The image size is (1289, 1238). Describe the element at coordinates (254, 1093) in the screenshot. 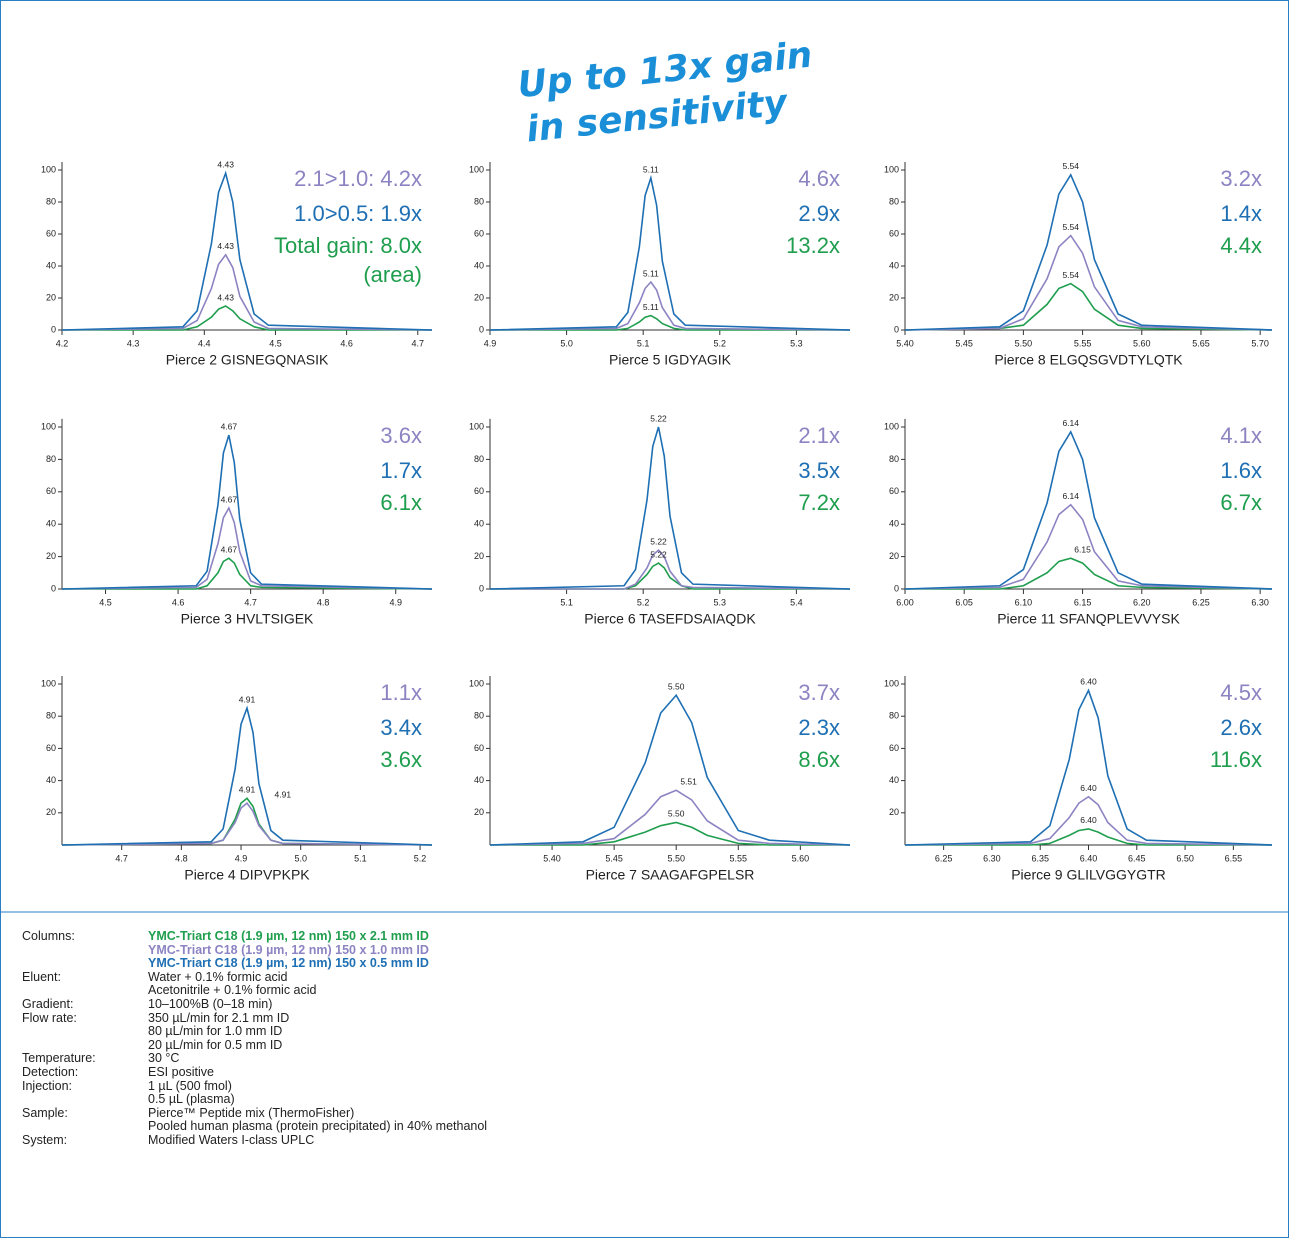

I see `condition-row: Injection: 1 µL (500 fmol) 0.5 µL (plasma)` at that location.